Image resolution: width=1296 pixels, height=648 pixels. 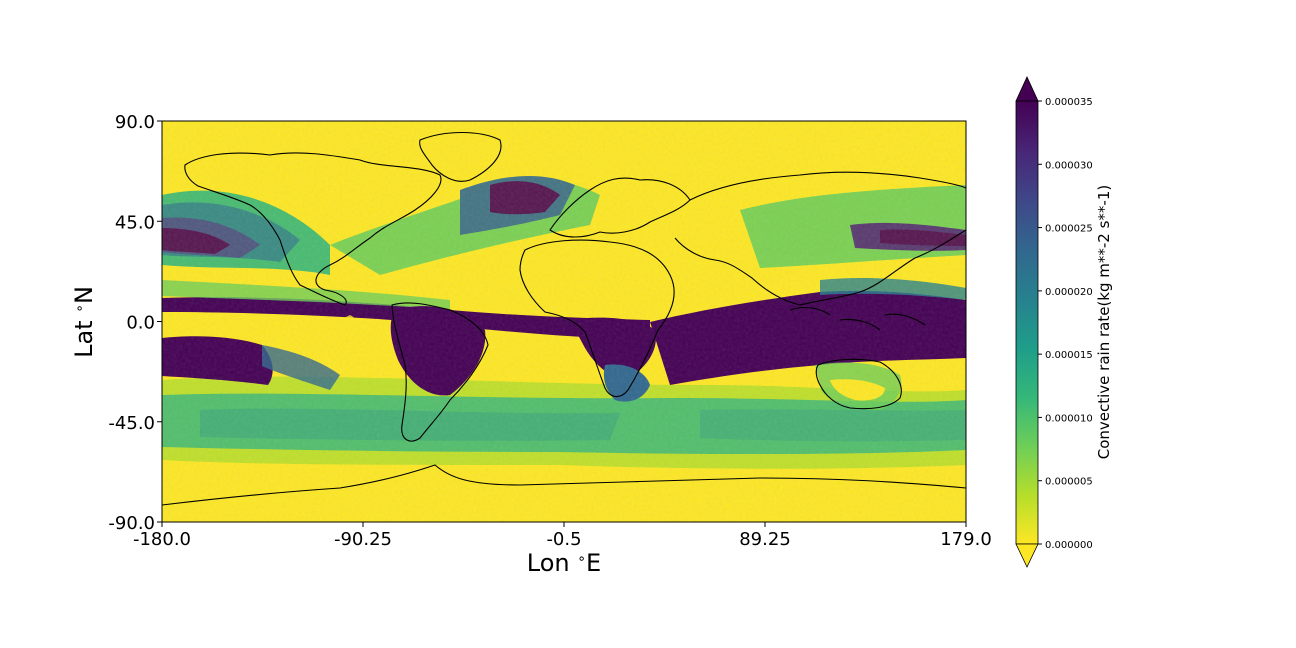 What do you see at coordinates (1027, 555) in the screenshot?
I see `colorbar-extend-min` at bounding box center [1027, 555].